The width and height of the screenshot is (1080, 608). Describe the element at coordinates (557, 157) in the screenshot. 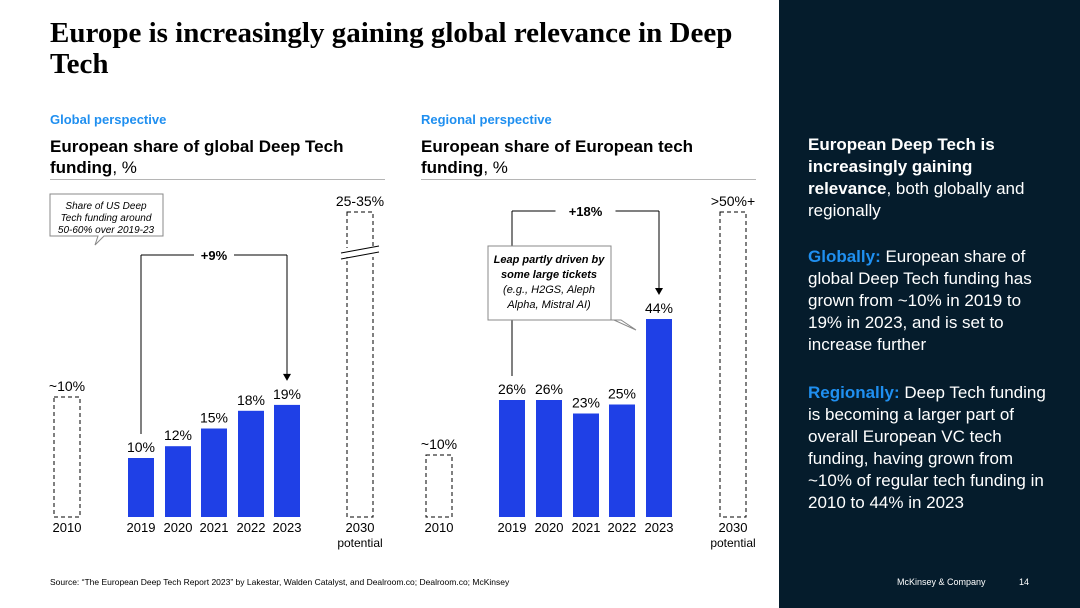

I see `right-chart-title-main: European share of European tech funding` at that location.